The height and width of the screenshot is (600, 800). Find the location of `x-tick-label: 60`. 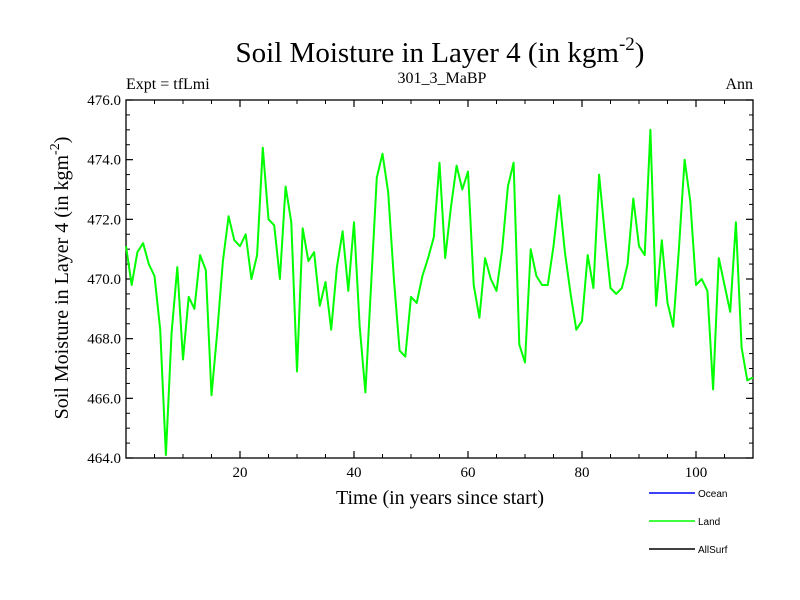

x-tick-label: 60 is located at coordinates (468, 473).